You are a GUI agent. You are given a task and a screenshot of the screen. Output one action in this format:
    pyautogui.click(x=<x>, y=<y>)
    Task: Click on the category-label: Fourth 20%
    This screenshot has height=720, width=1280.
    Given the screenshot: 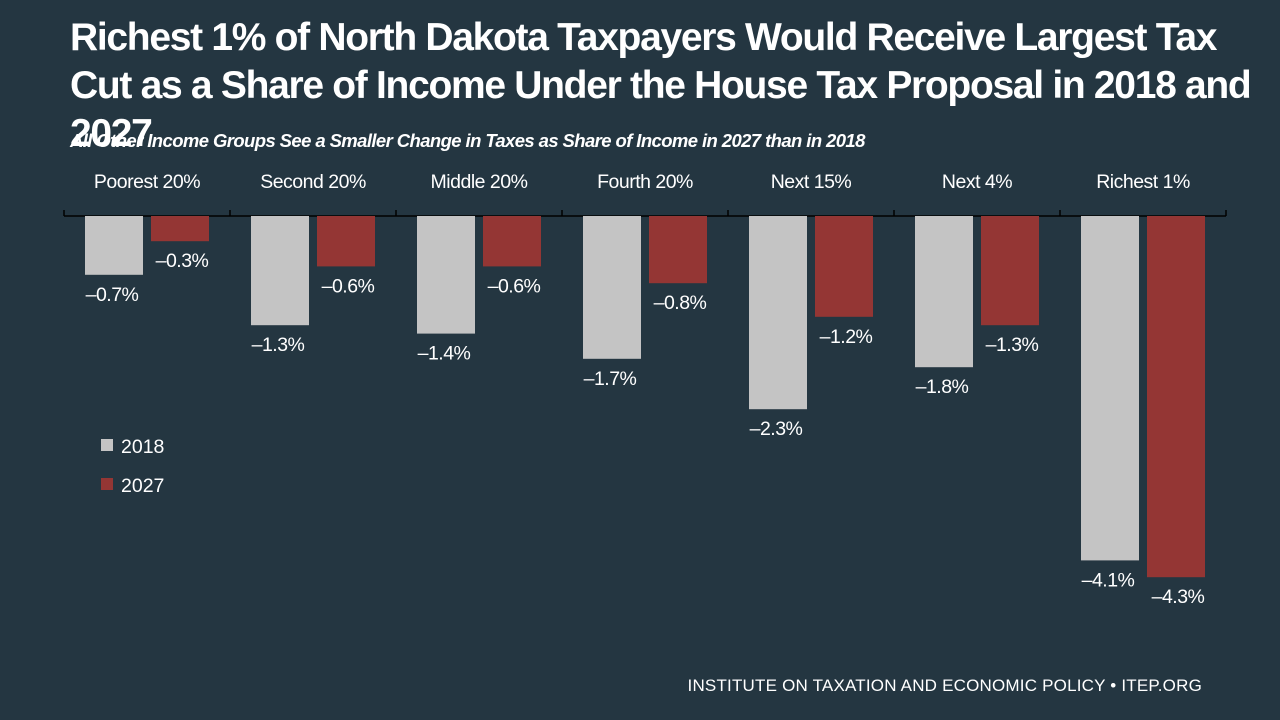 What is the action you would take?
    pyautogui.click(x=645, y=182)
    